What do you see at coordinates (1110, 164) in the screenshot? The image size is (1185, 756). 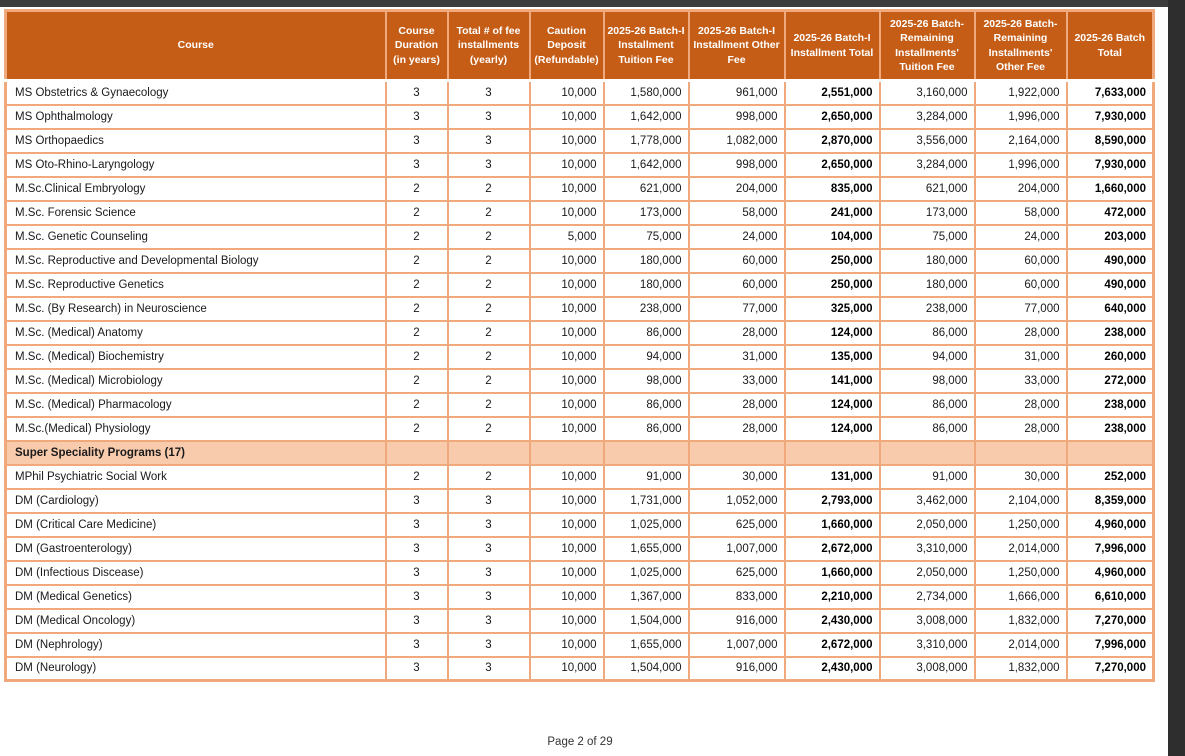 I see `batch-total-cell: 7,930,000` at bounding box center [1110, 164].